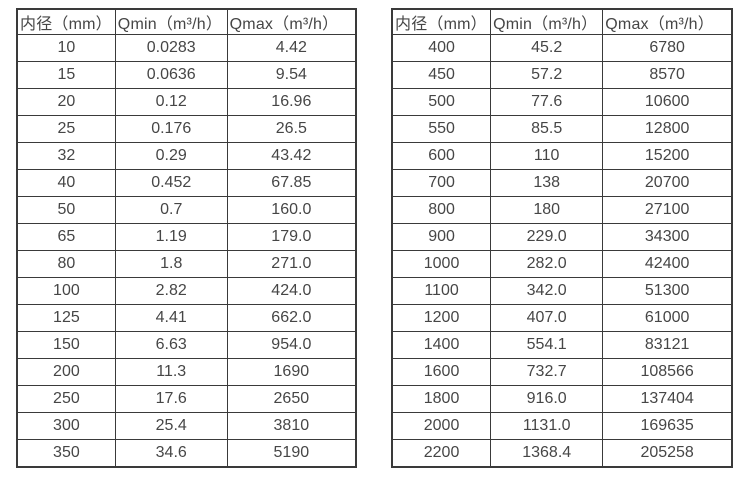  Describe the element at coordinates (441, 399) in the screenshot. I see `diameter-cell: 1800` at that location.